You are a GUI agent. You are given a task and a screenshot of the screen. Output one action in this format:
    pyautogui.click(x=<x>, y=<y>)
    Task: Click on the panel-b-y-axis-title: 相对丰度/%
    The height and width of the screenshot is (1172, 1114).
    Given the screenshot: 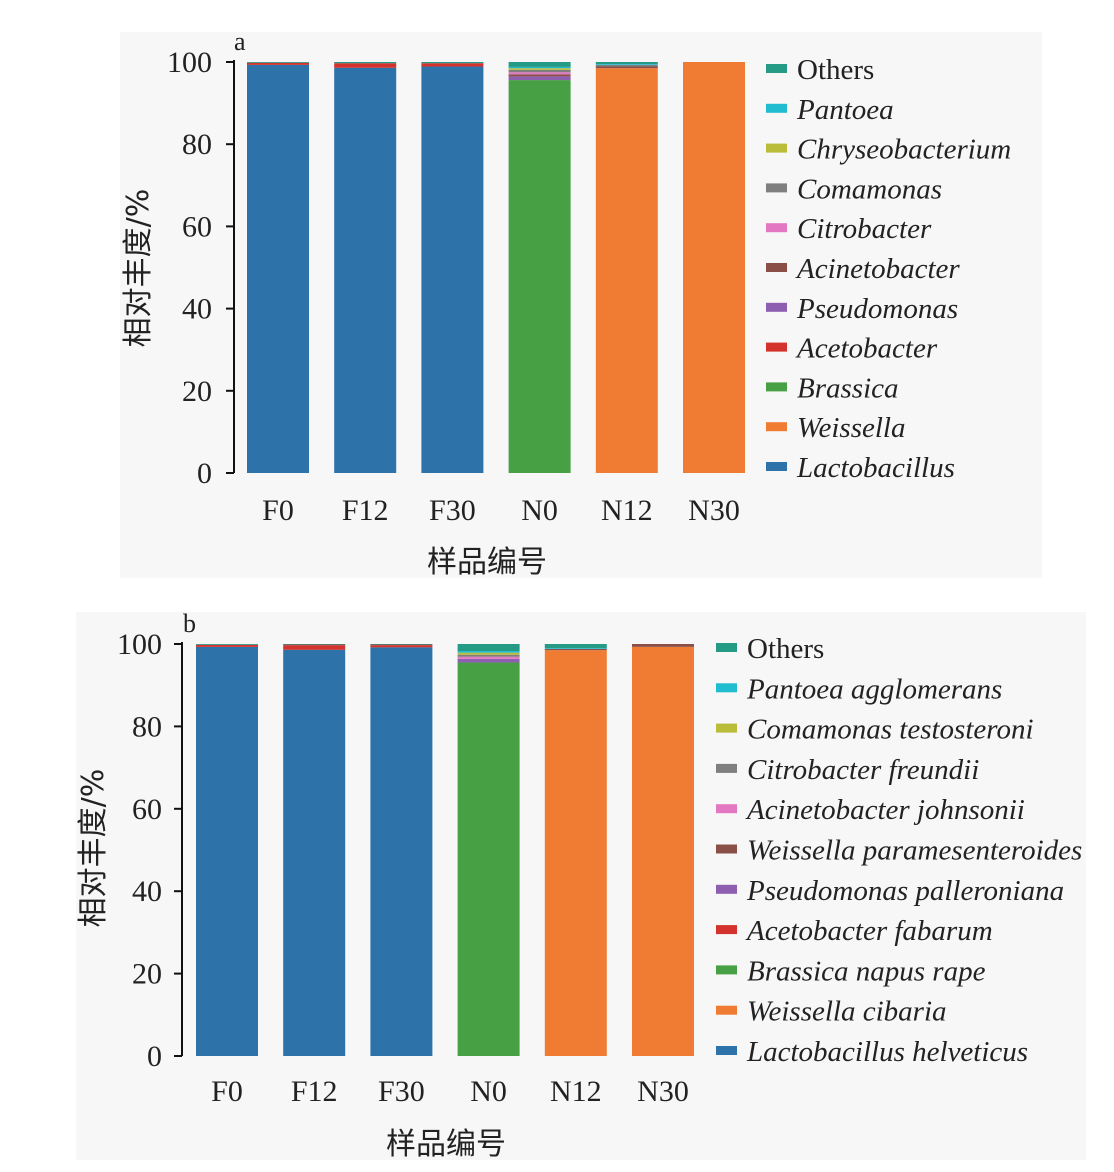 What is the action you would take?
    pyautogui.click(x=93, y=848)
    